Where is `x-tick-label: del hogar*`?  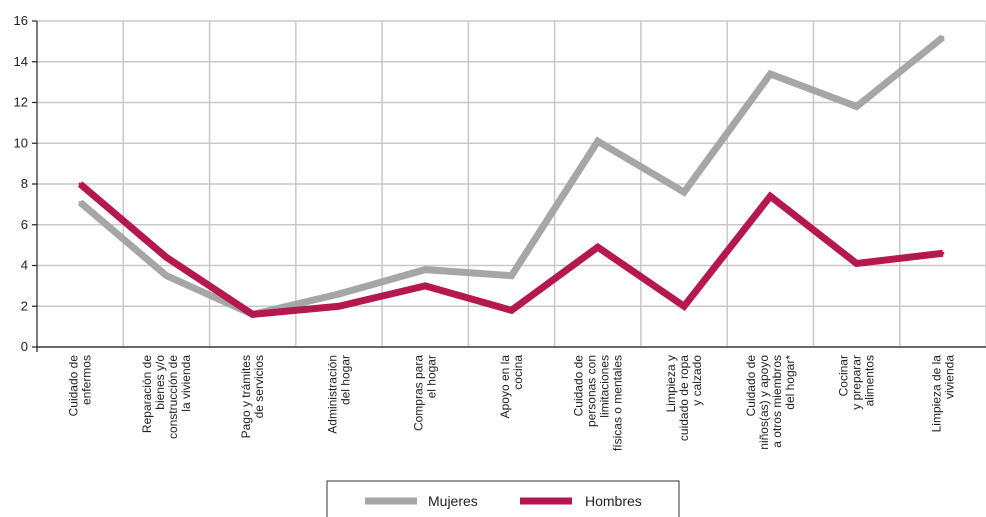
x-tick-label: del hogar* is located at coordinates (790, 382).